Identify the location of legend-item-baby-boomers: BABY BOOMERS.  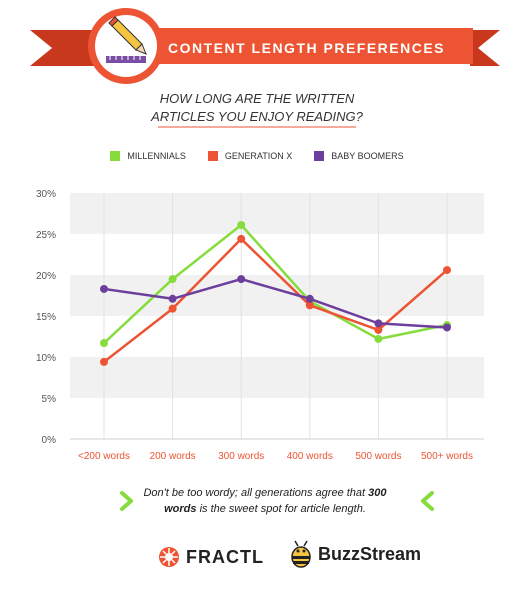
(359, 156).